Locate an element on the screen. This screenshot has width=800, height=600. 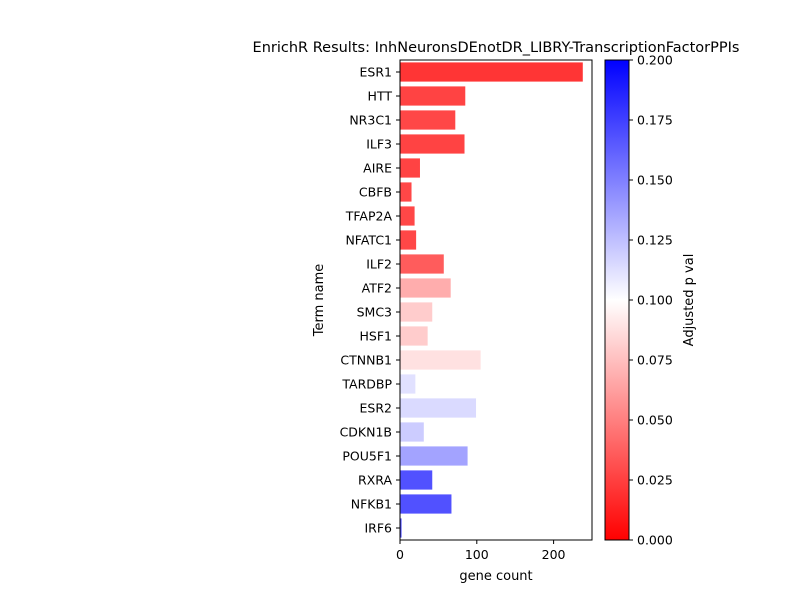
y-tick-label: SMC3 is located at coordinates (374, 312).